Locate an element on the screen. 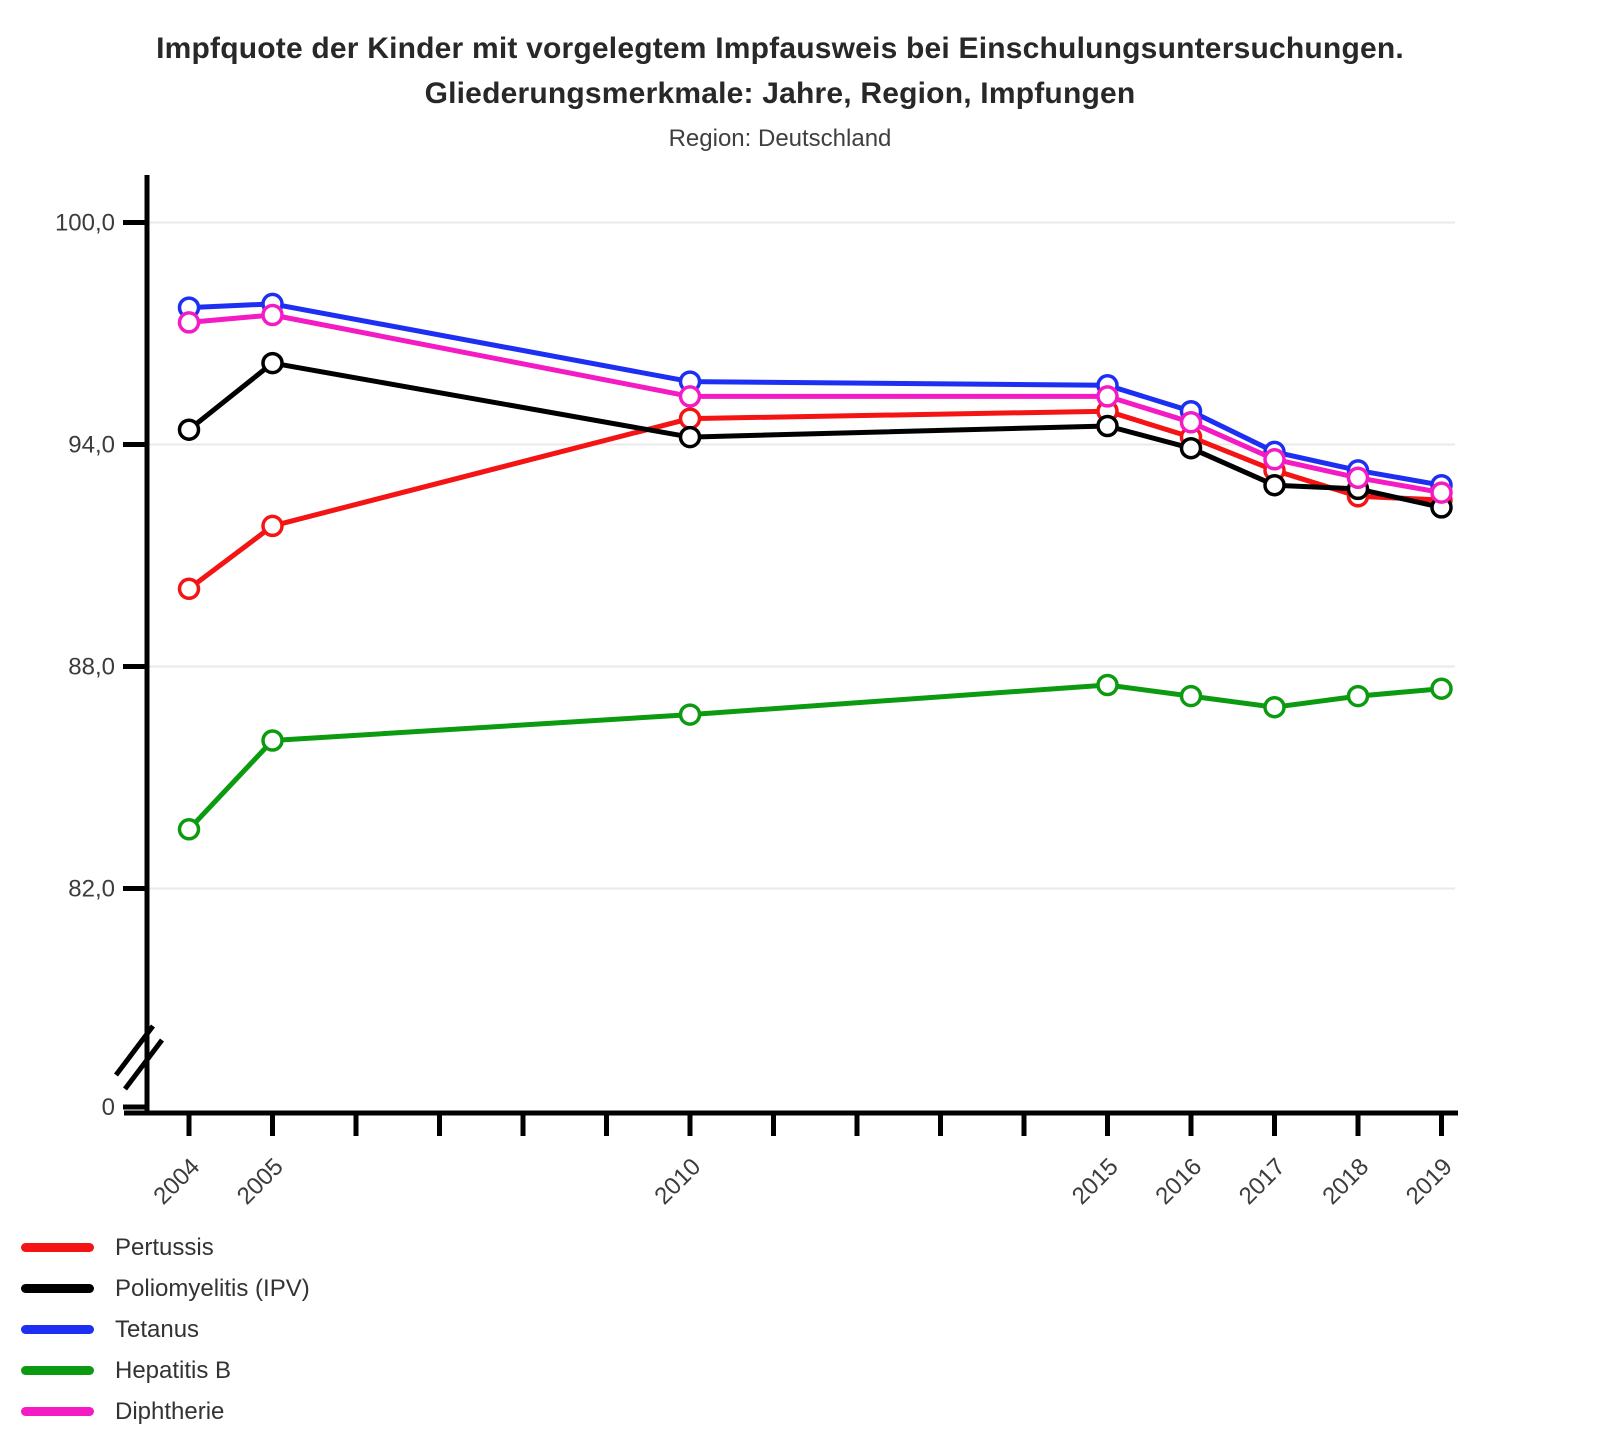  series-line-tetanus is located at coordinates (815, 394).